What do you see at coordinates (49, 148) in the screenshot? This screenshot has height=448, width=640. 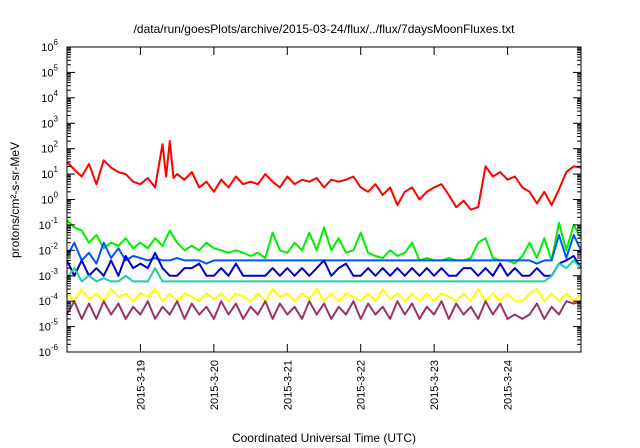 I see `y-tick-label: 10²` at bounding box center [49, 148].